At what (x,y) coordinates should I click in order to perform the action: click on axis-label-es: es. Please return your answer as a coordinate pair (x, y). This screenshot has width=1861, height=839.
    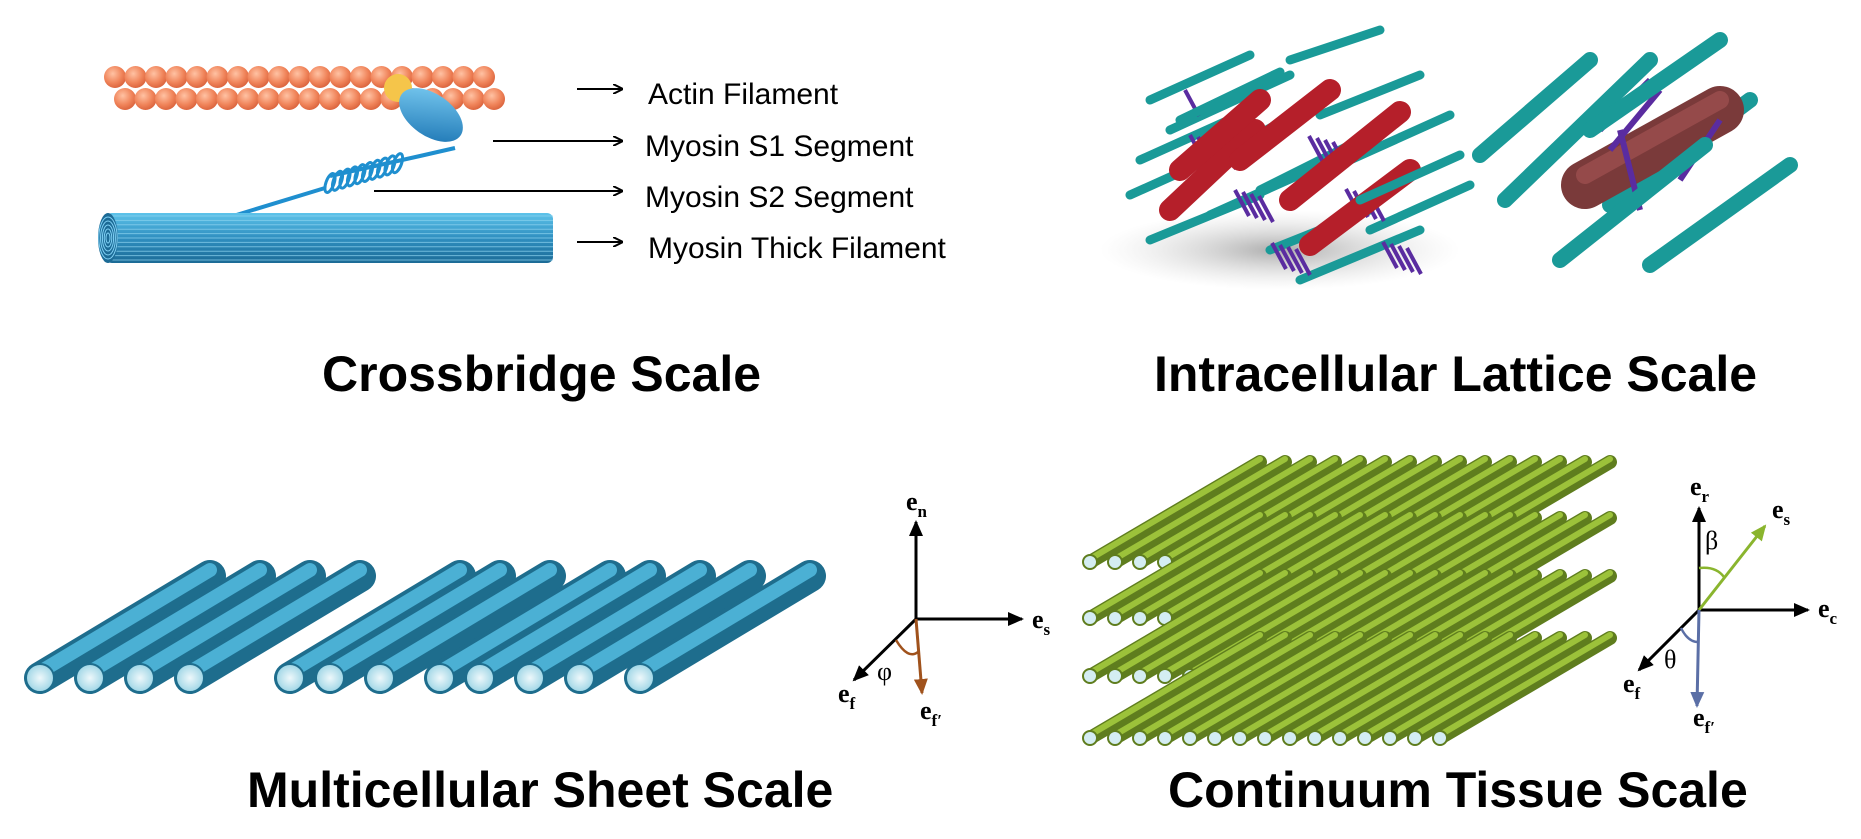
    Looking at the image, I should click on (1041, 622).